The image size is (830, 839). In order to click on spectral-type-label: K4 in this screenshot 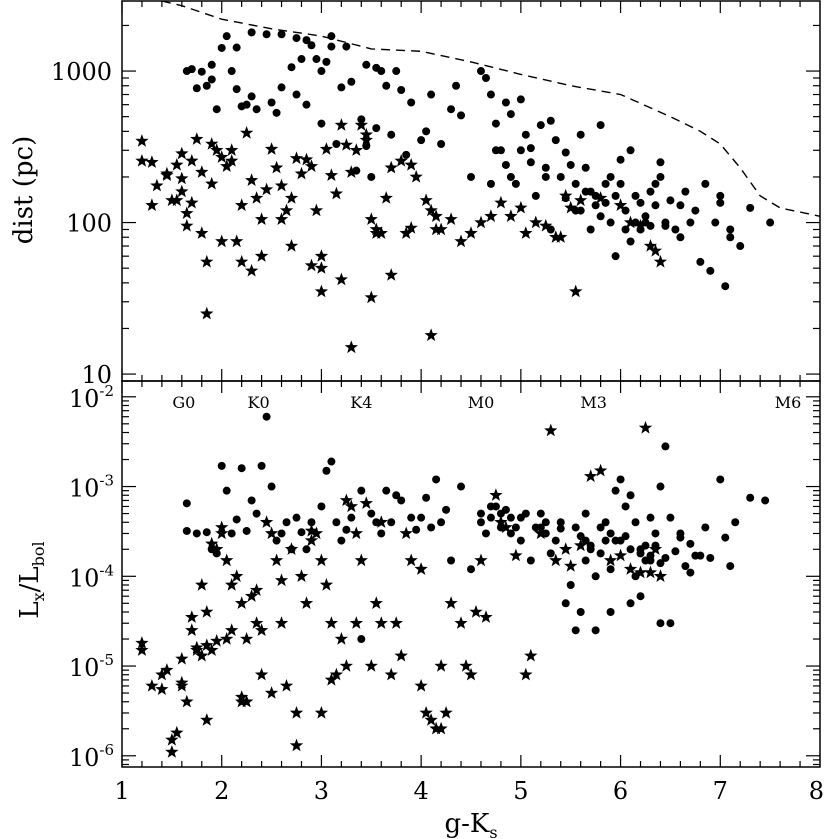, I will do `click(361, 402)`.